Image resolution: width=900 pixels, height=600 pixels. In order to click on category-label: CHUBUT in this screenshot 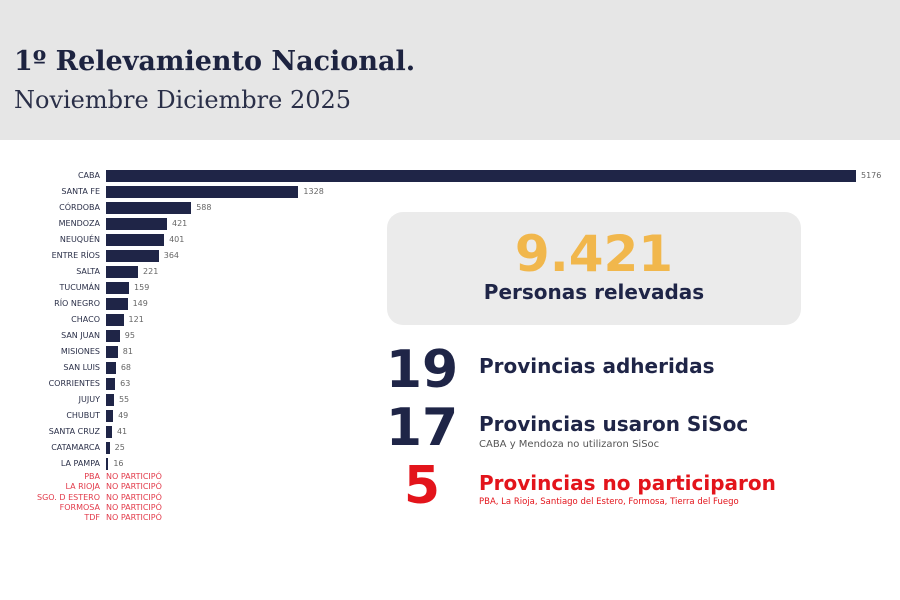, I will do `click(83, 415)`.